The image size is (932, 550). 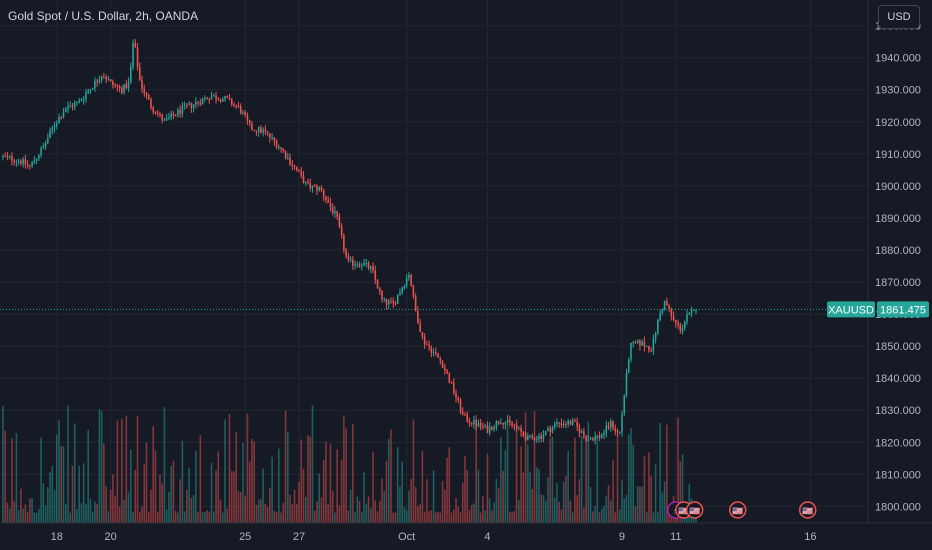 What do you see at coordinates (878, 309) in the screenshot?
I see `price-tag: XAUUSD 1861.475` at bounding box center [878, 309].